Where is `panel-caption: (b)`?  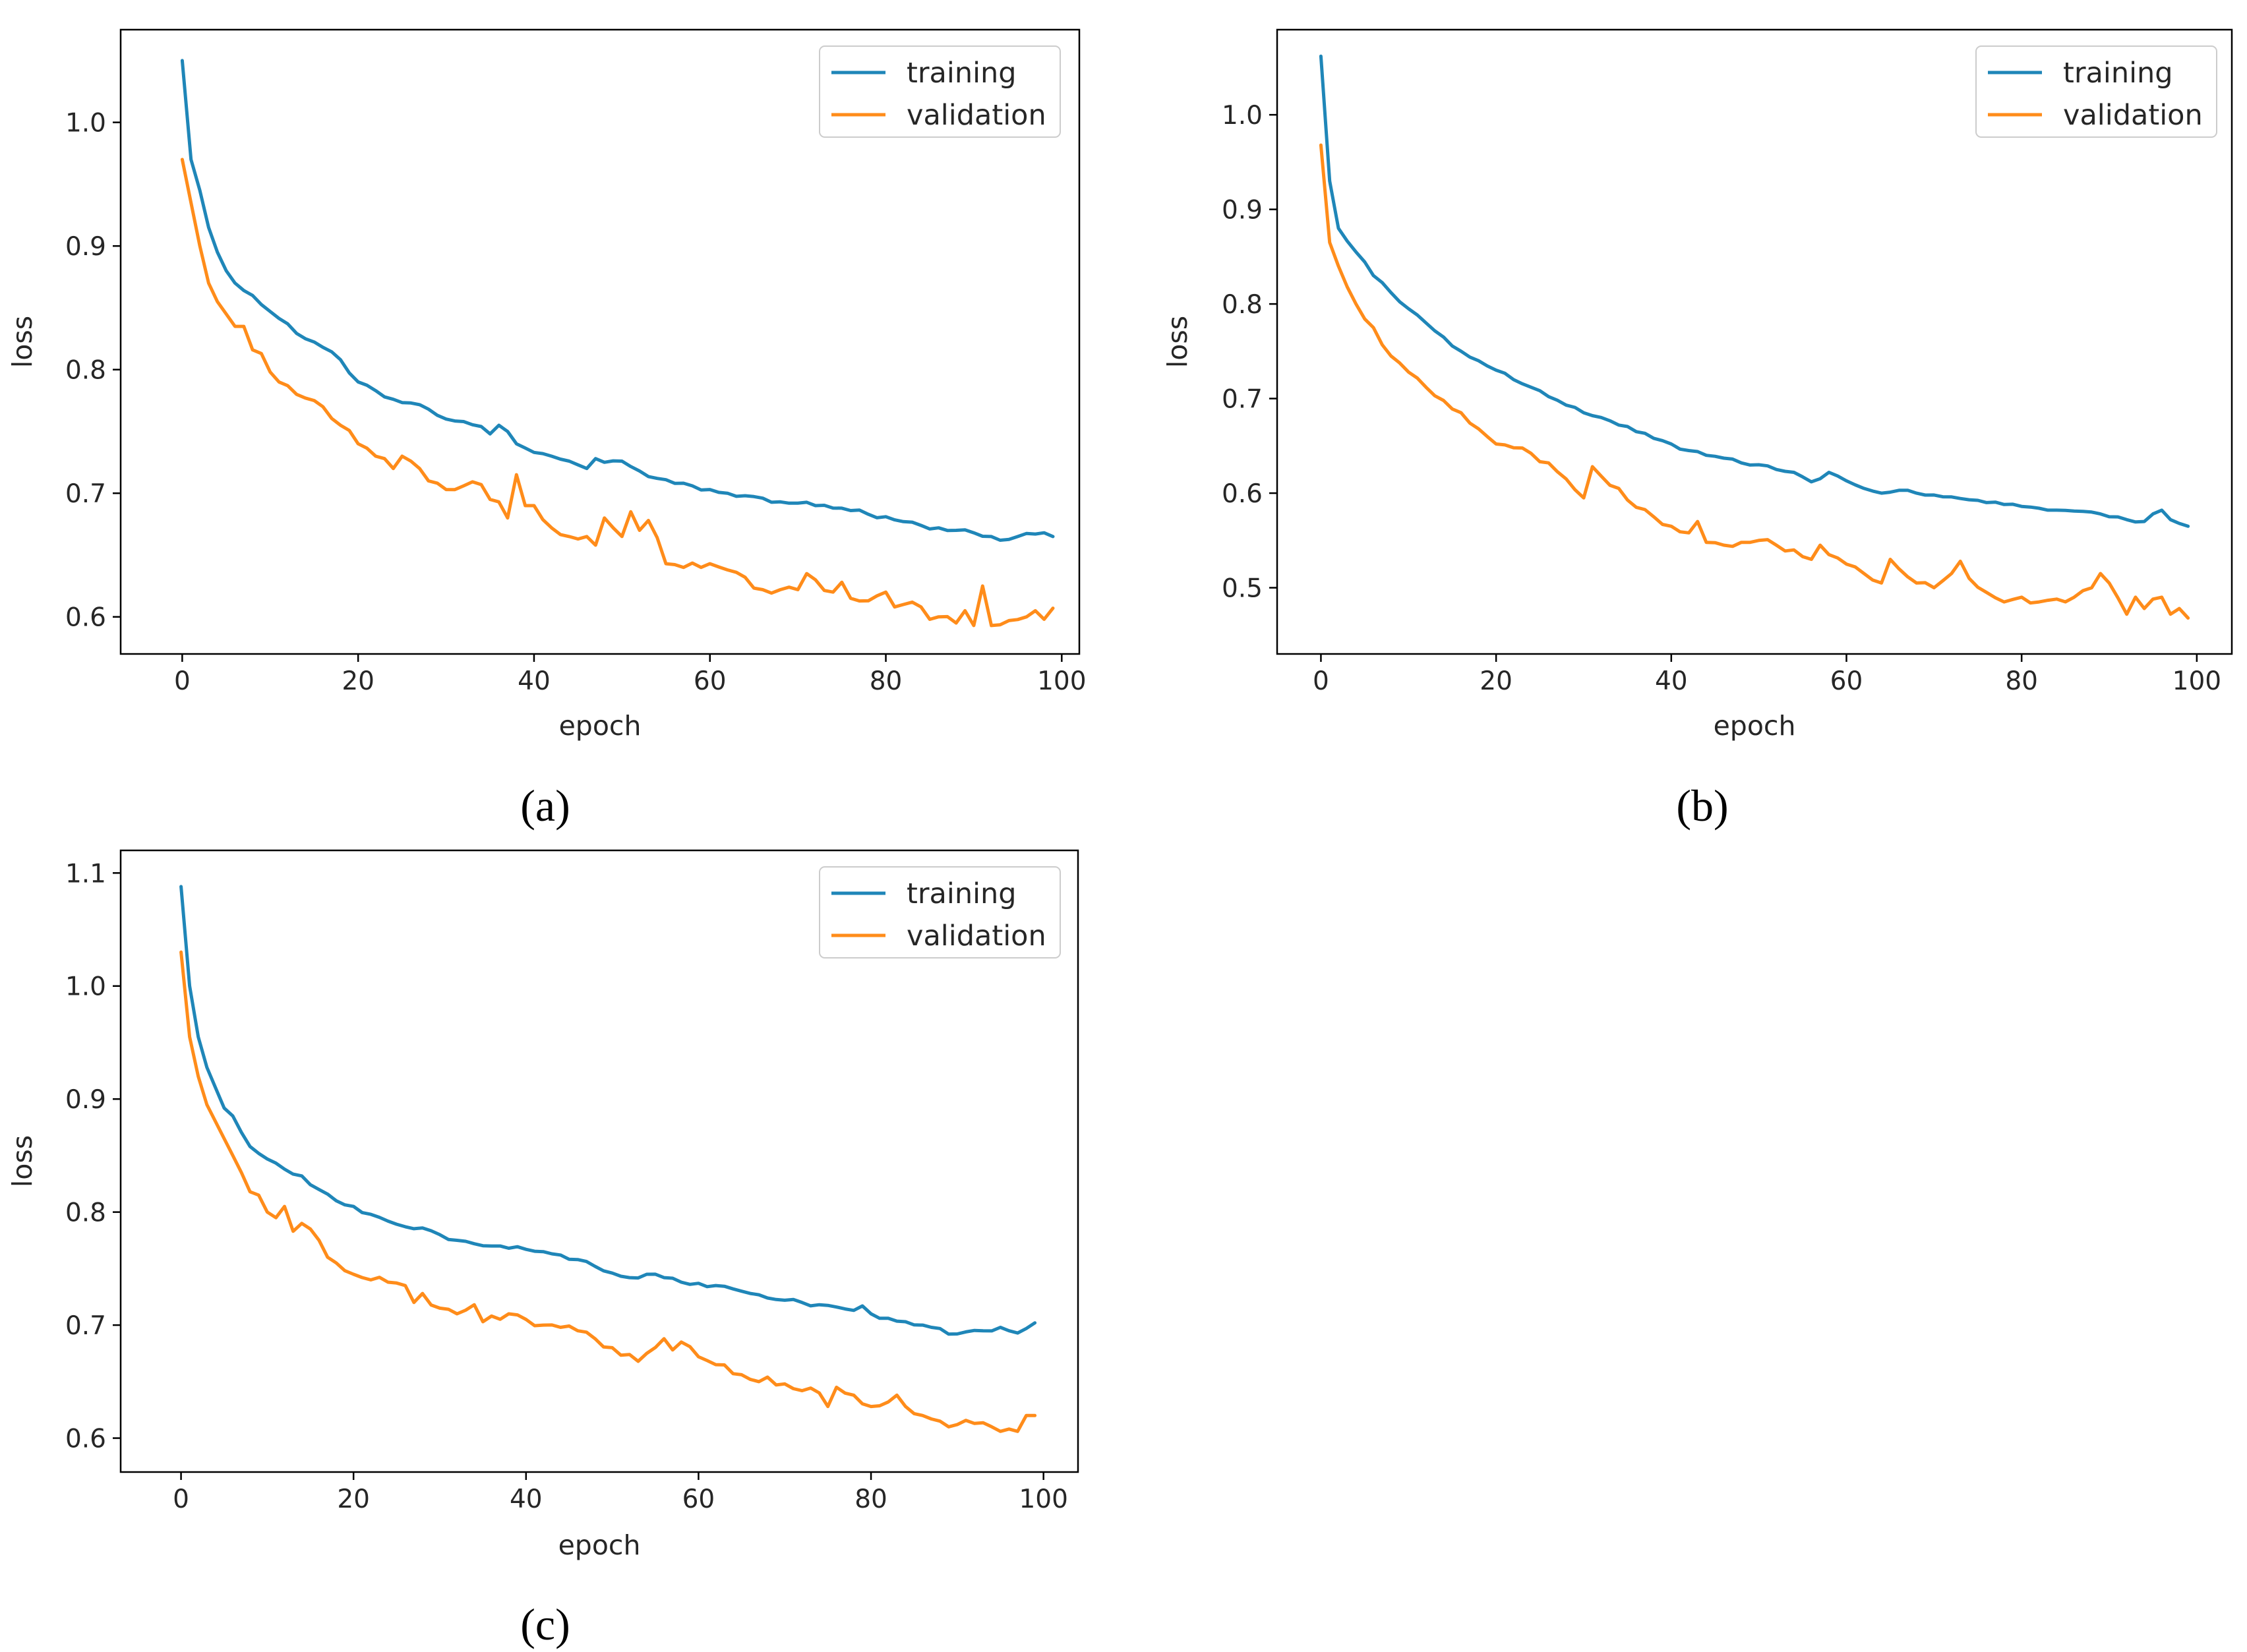
panel-caption: (b) is located at coordinates (1702, 806).